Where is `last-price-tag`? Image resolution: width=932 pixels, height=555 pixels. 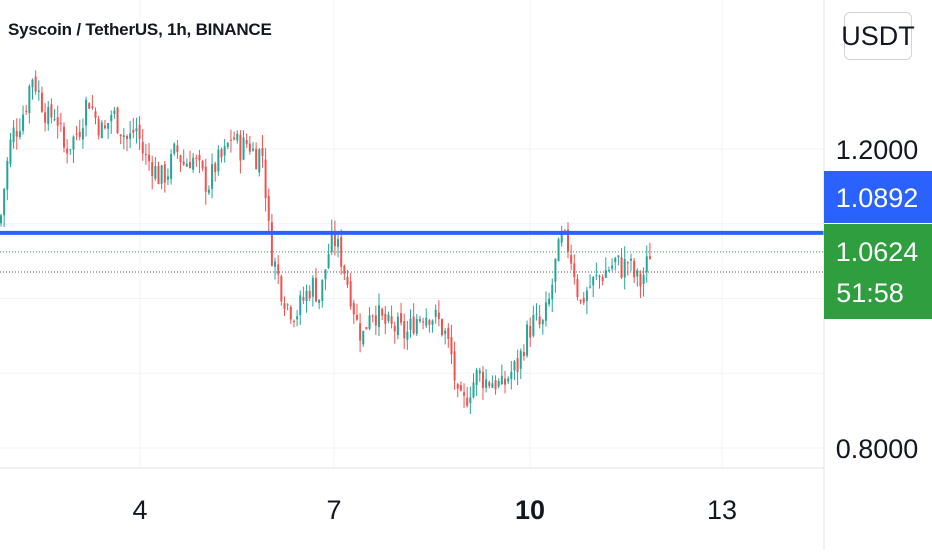 last-price-tag is located at coordinates (878, 271).